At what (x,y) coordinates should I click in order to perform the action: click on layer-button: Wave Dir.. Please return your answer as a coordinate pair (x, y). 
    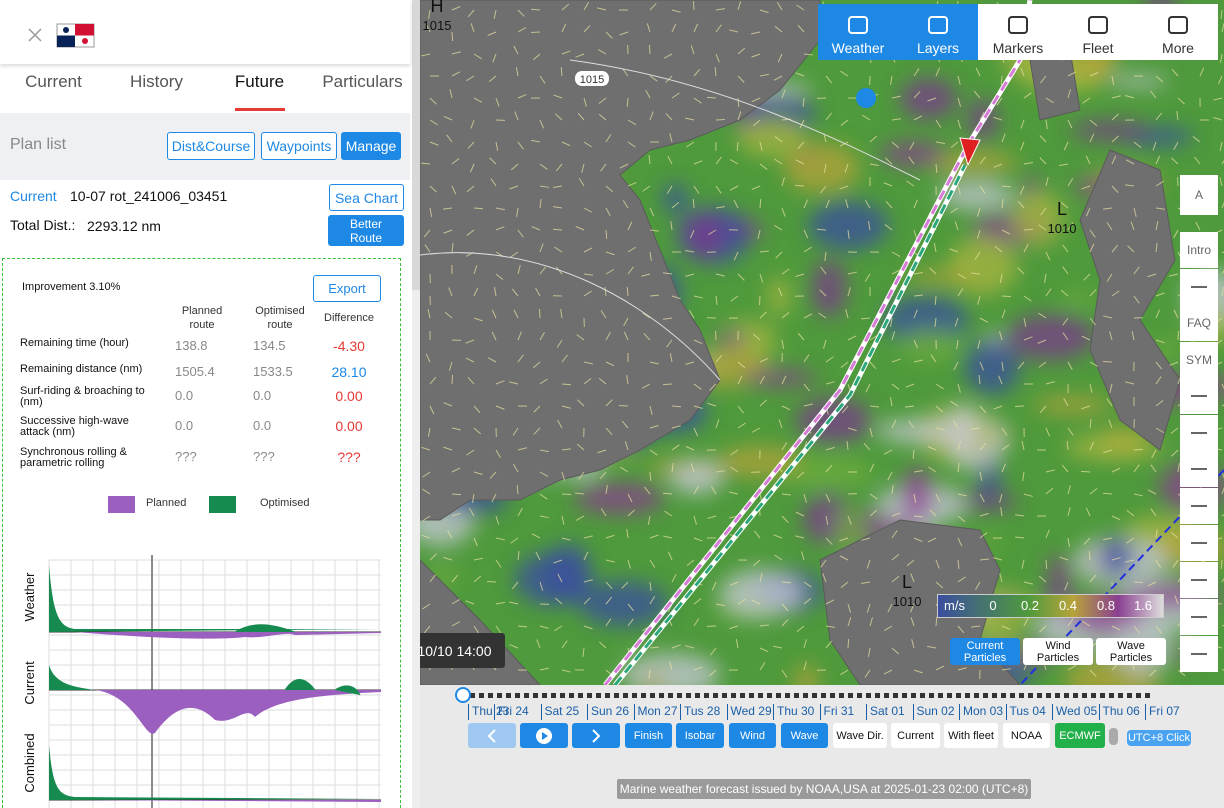
    Looking at the image, I should click on (860, 735).